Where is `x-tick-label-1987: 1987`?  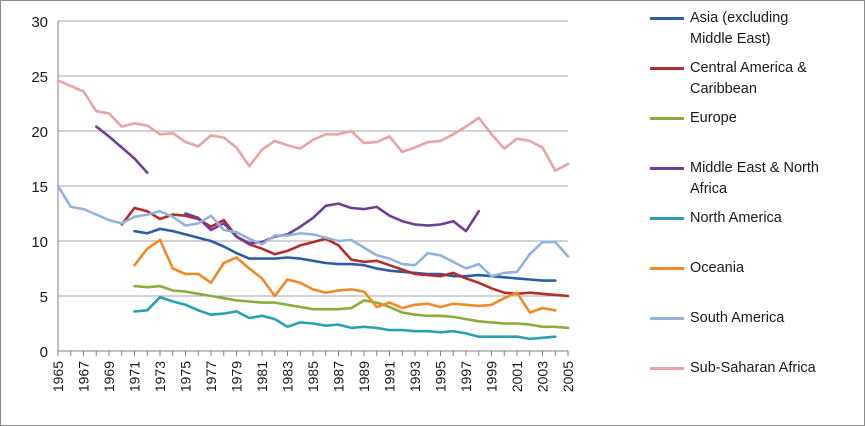
x-tick-label-1987: 1987 is located at coordinates (339, 376).